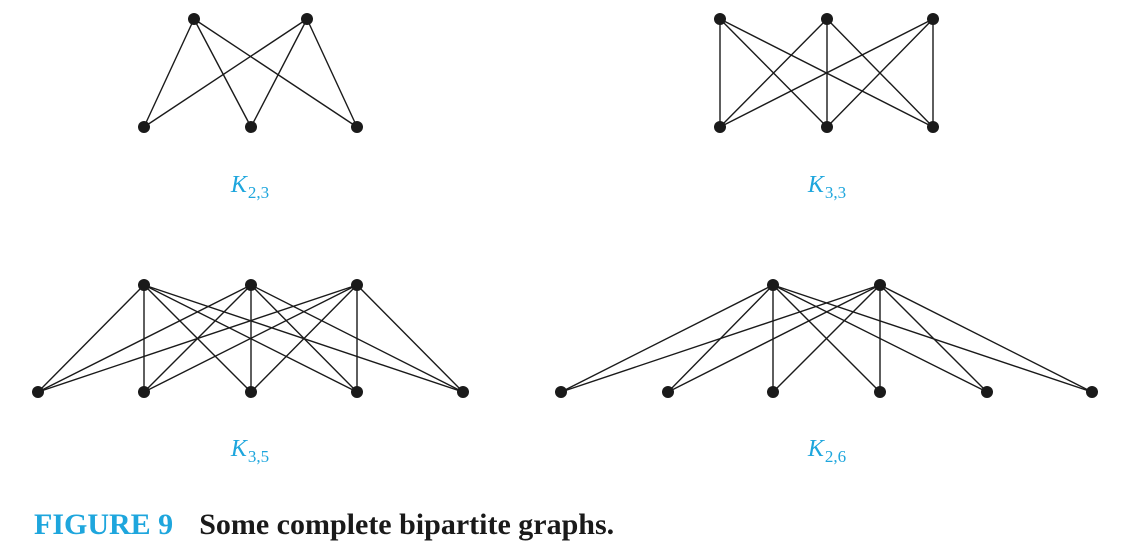 The height and width of the screenshot is (558, 1135). I want to click on edge-k26-t2-b5, so click(933, 338).